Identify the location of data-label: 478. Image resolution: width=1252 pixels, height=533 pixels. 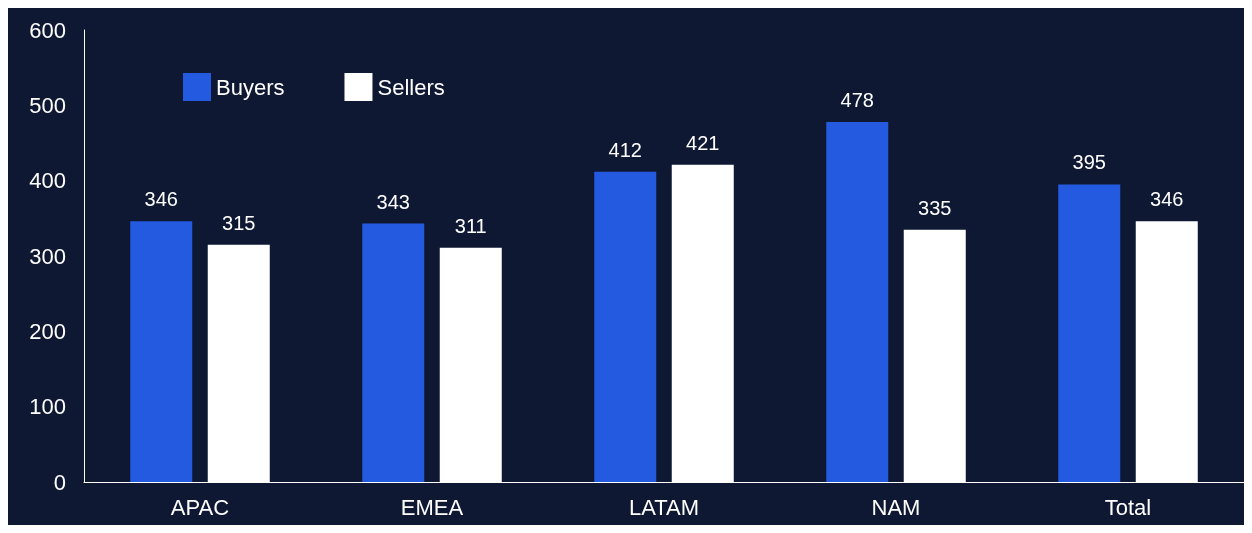
(857, 99).